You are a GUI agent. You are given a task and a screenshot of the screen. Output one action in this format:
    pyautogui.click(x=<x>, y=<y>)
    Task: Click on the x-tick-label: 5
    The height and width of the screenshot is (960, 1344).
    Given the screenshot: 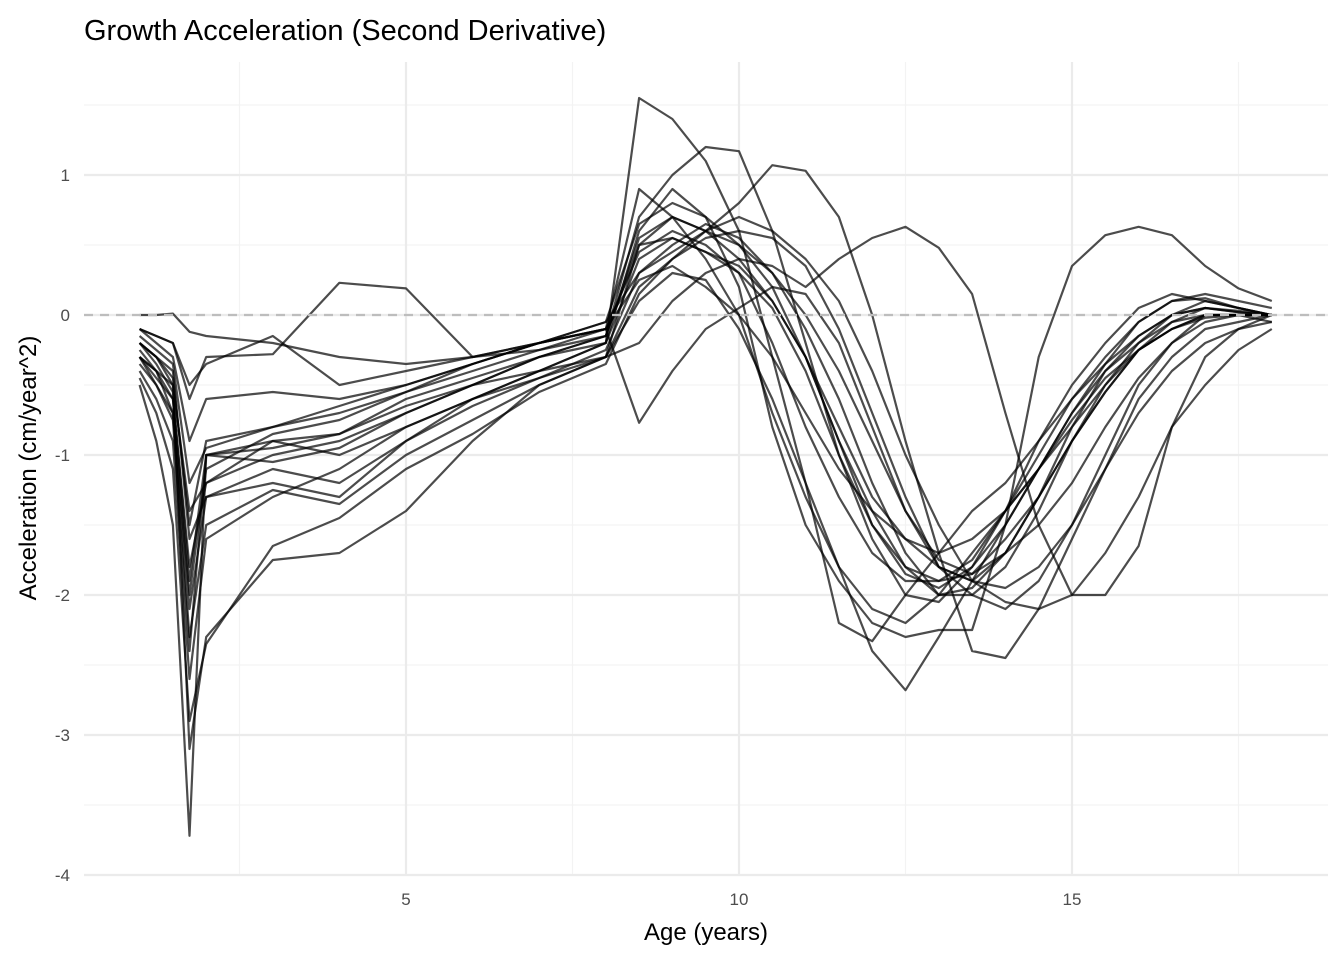 What is the action you would take?
    pyautogui.click(x=405, y=899)
    